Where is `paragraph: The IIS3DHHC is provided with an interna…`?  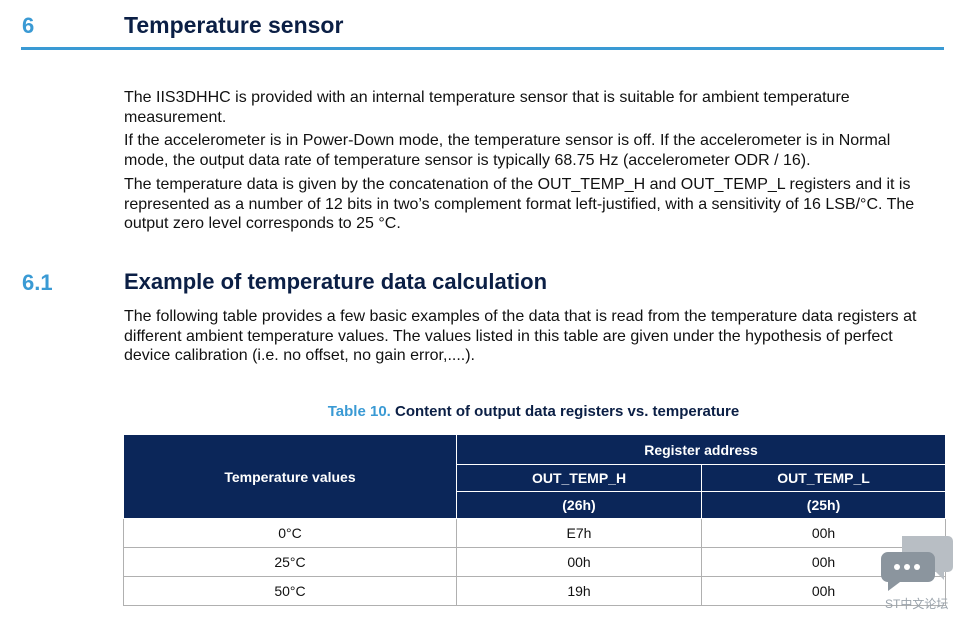 paragraph: The IIS3DHHC is provided with an interna… is located at coordinates (487, 107).